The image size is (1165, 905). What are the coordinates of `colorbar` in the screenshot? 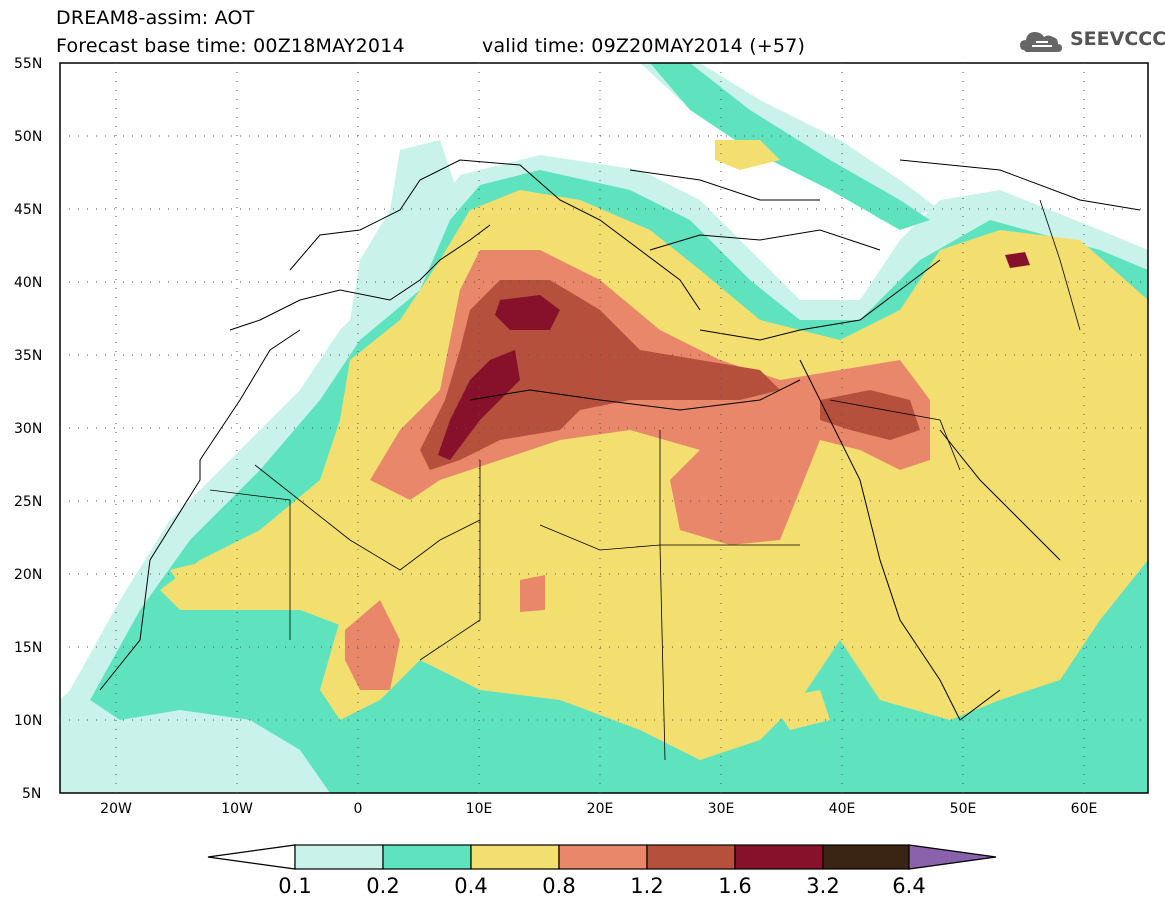 It's located at (602, 857).